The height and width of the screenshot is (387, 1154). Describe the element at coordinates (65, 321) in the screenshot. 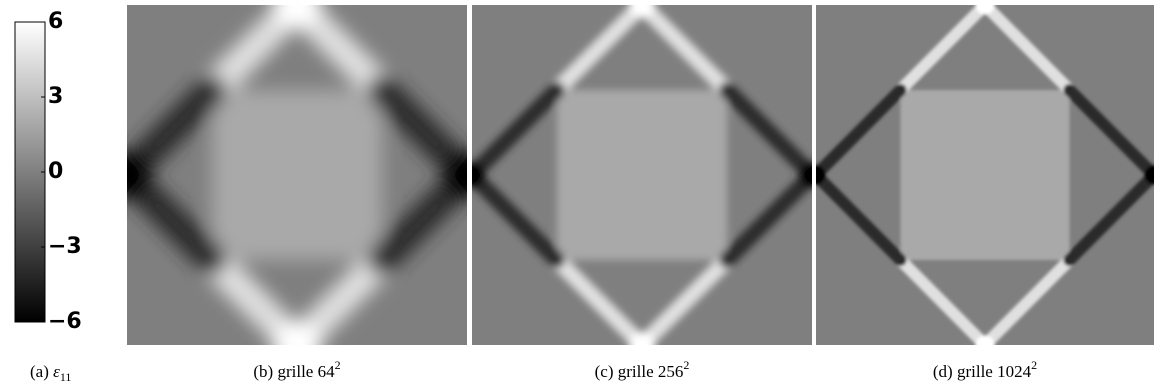

I see `tick-label: −6` at that location.